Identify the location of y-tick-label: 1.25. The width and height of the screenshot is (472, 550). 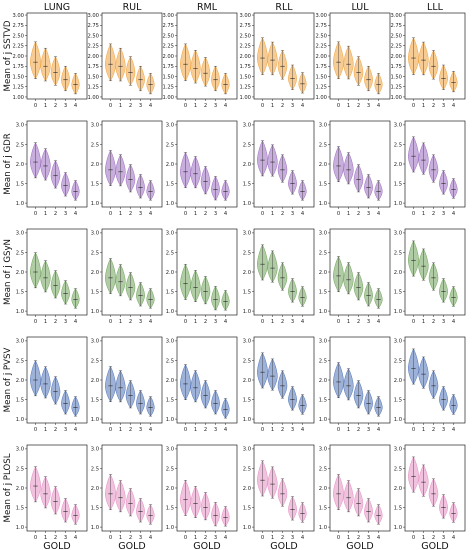
(245, 88).